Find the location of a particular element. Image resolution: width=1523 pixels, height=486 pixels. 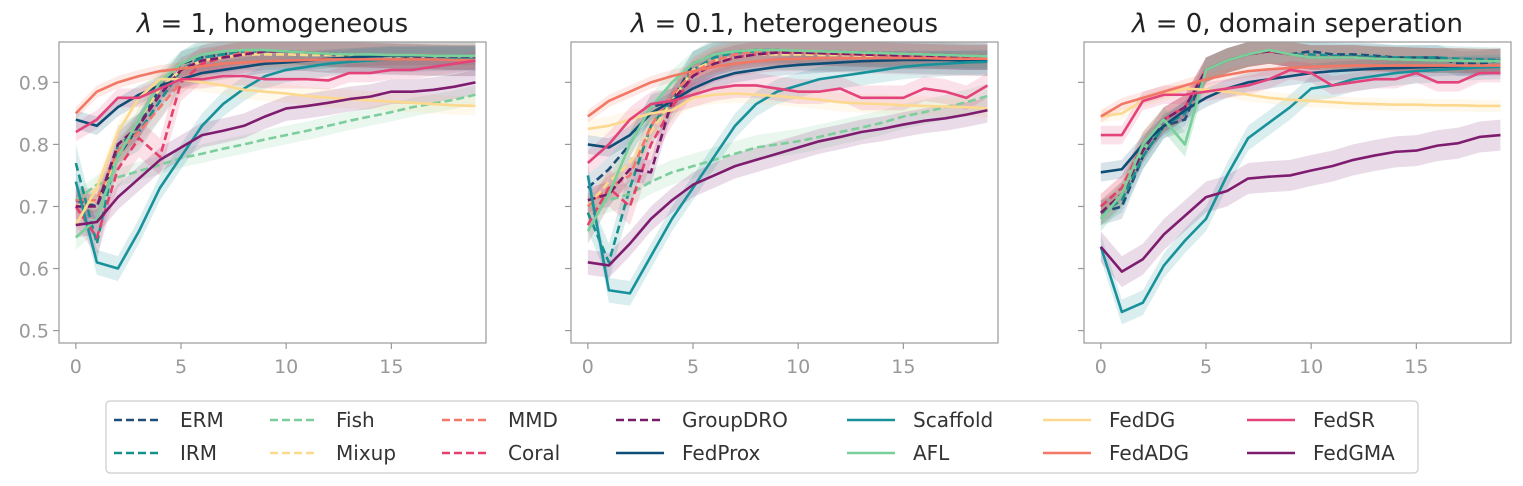

title-text: = 1, homogeneous is located at coordinates (280, 24).